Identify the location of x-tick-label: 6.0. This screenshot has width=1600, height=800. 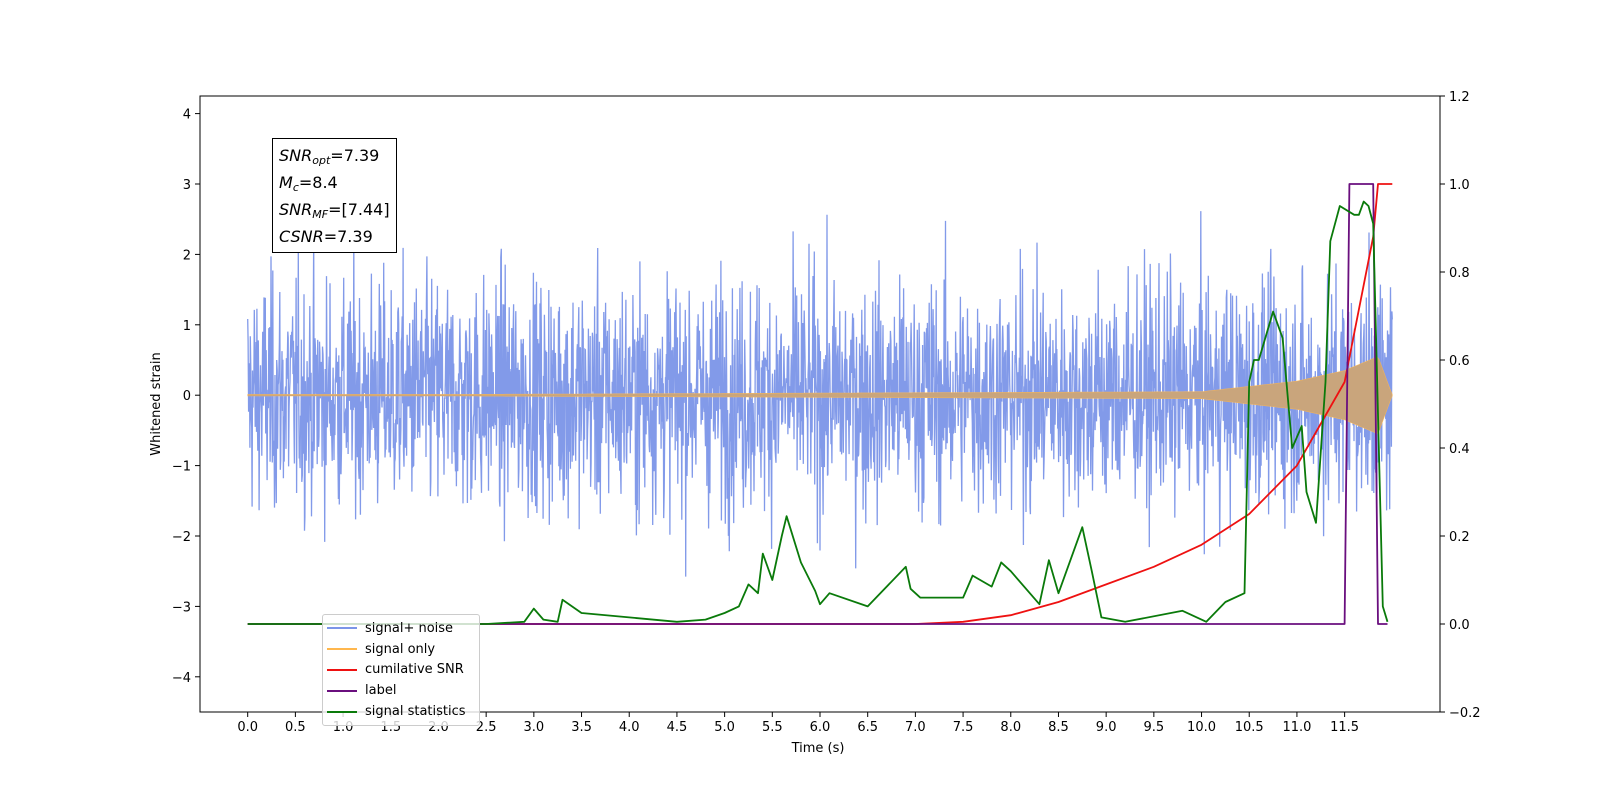
(820, 727).